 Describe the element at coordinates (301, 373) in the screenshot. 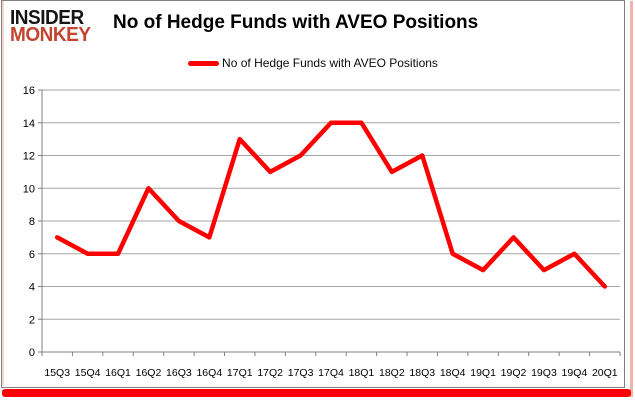

I see `x-tick-label: 17Q3` at that location.